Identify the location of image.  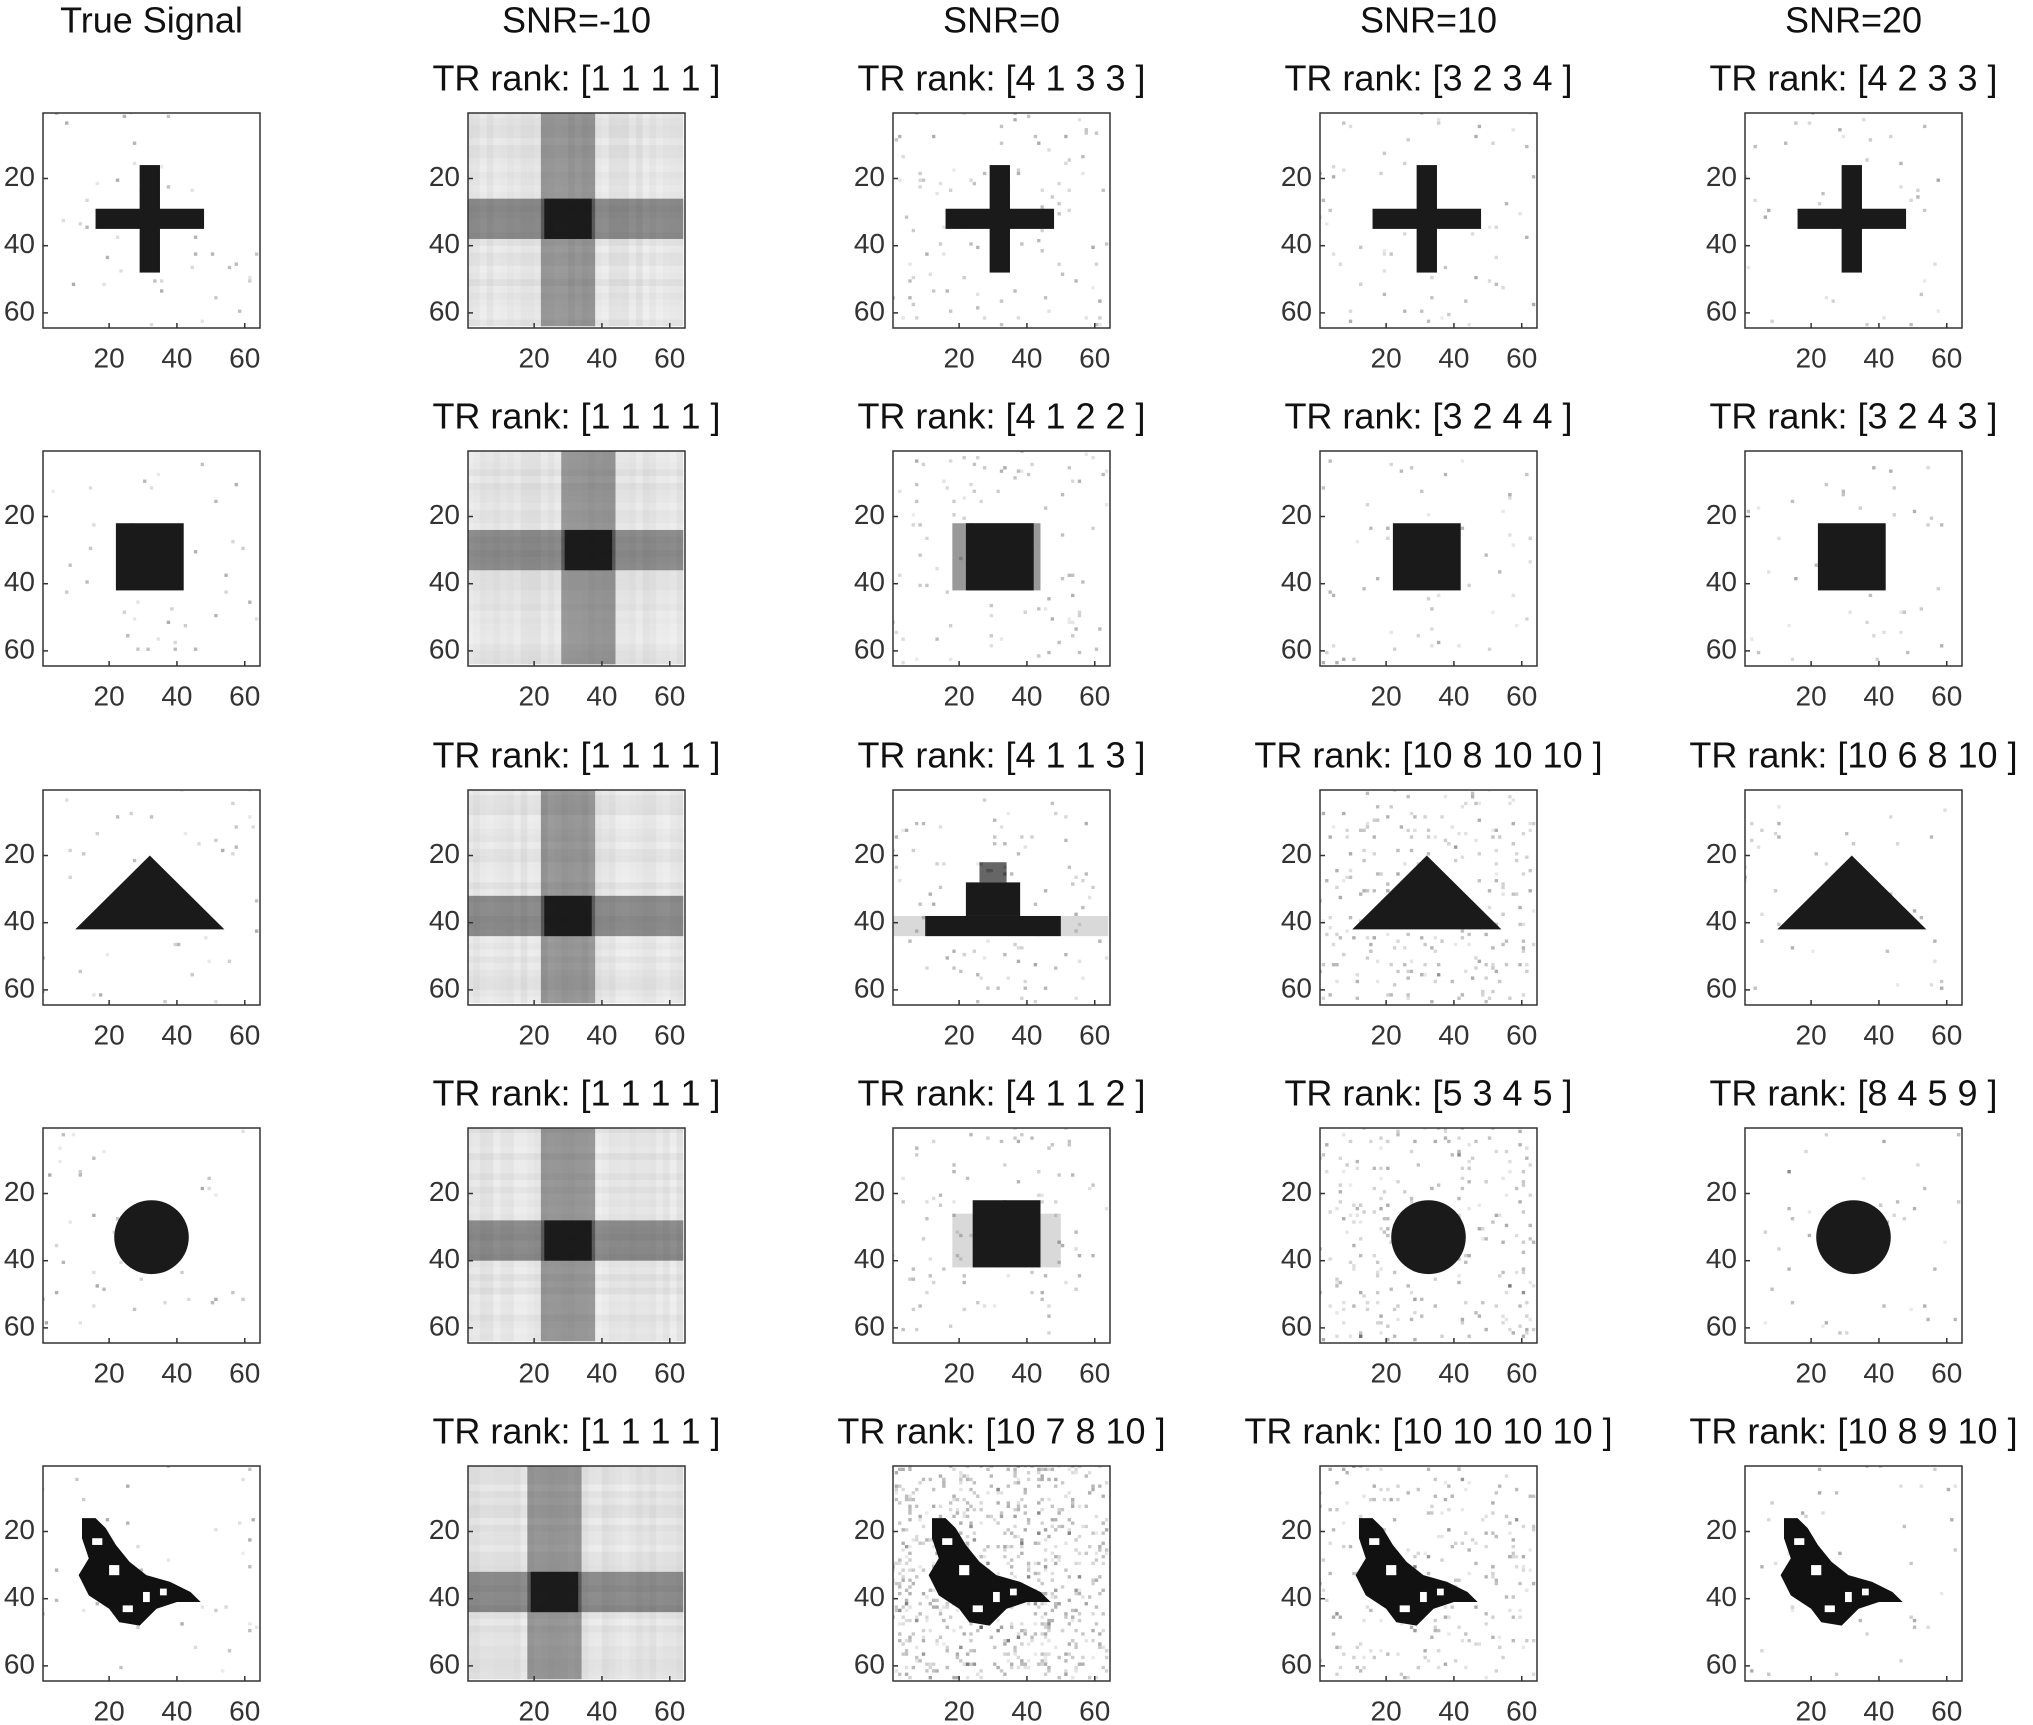
(1001, 220).